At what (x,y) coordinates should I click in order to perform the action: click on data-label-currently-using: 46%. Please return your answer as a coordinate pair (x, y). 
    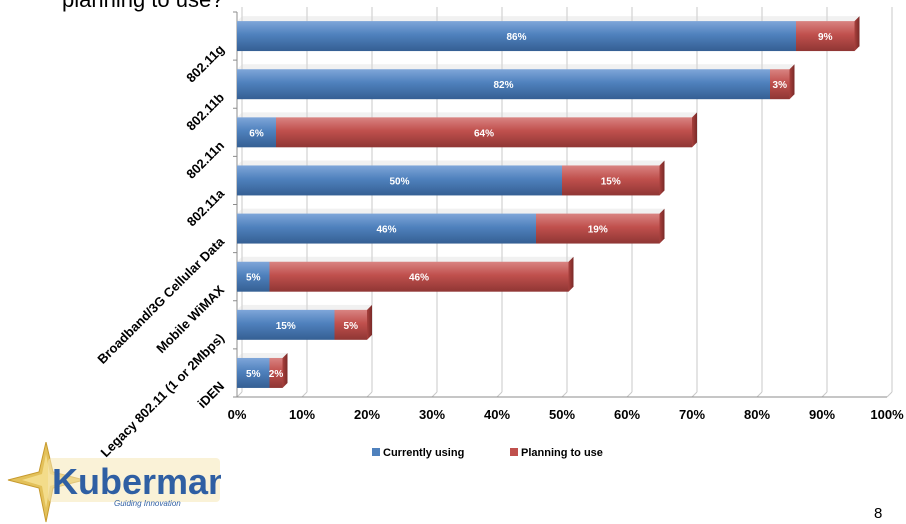
    Looking at the image, I should click on (386, 230).